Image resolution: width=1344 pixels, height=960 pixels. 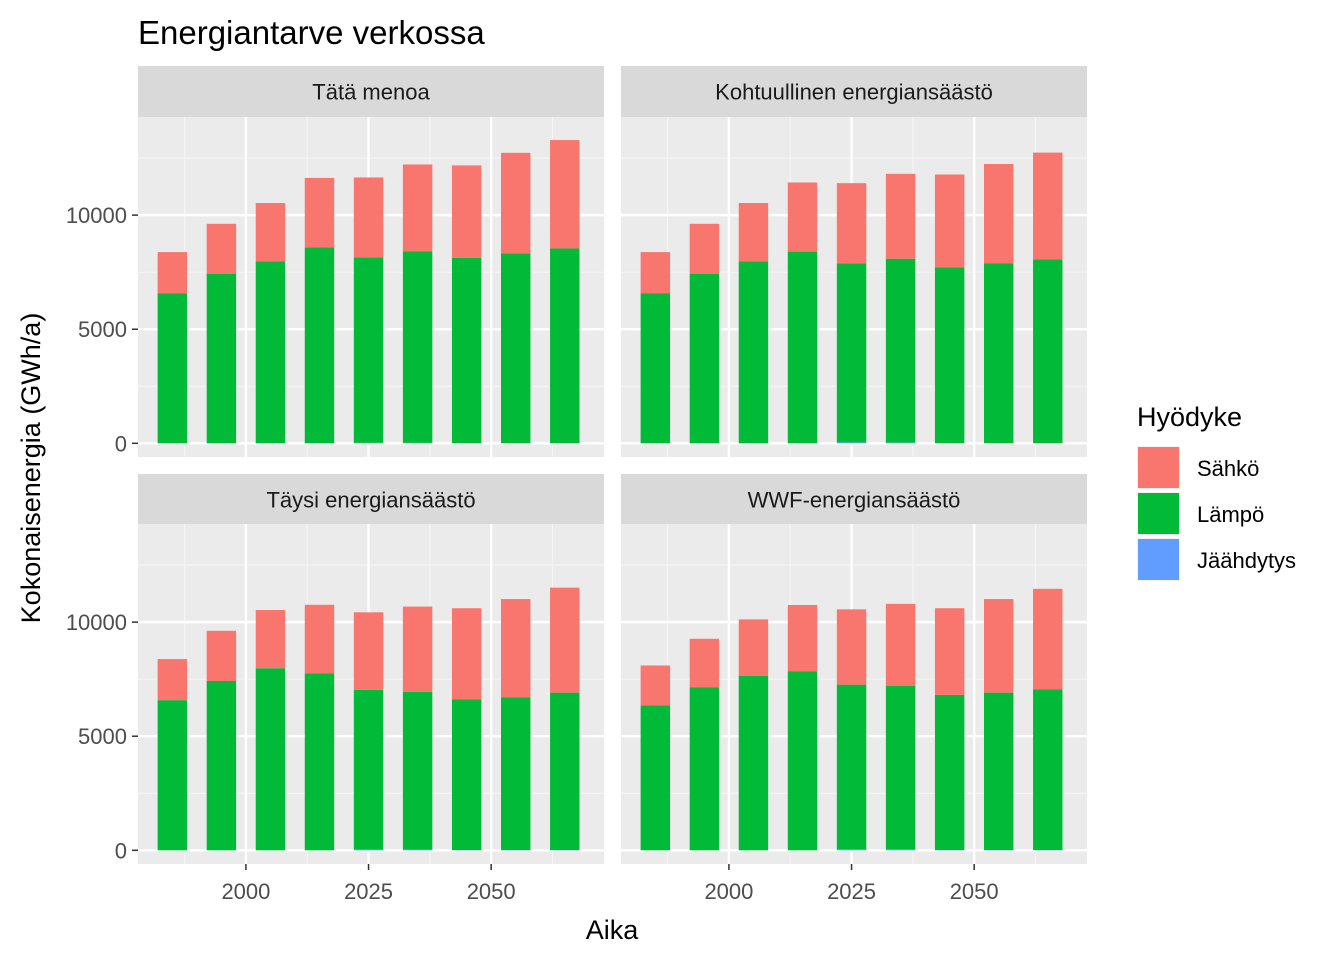 I want to click on facet-panel: WWF-energiansäästö, so click(x=854, y=669).